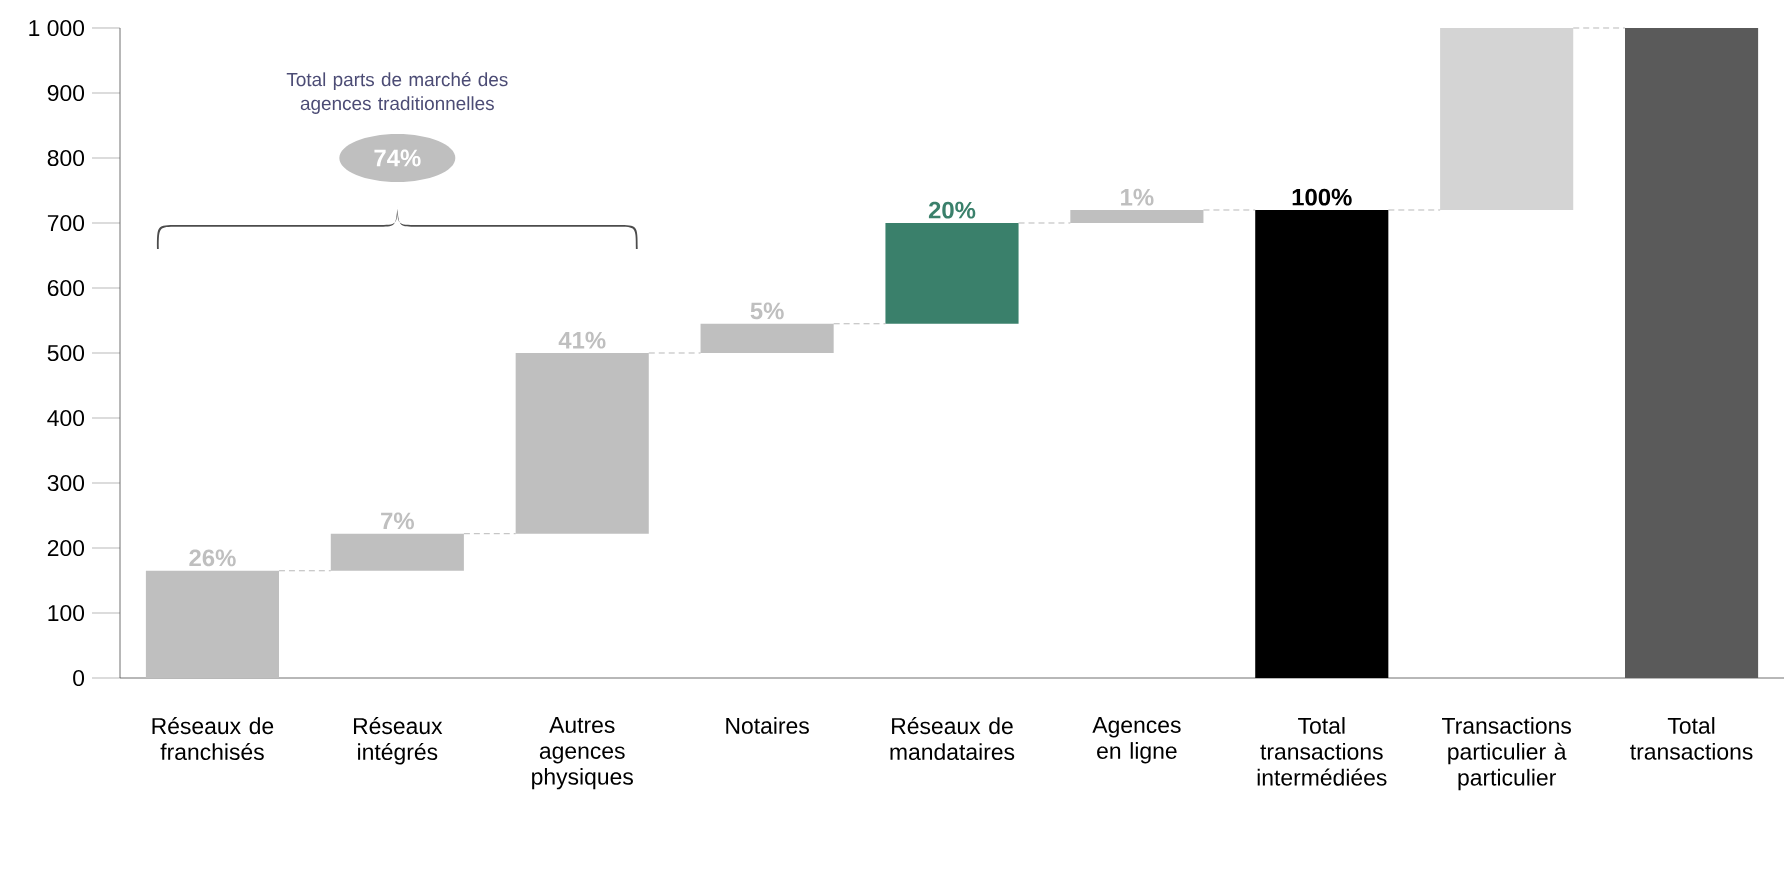 This screenshot has width=1784, height=883. What do you see at coordinates (57, 28) in the screenshot?
I see `y-tick-label: 1 000` at bounding box center [57, 28].